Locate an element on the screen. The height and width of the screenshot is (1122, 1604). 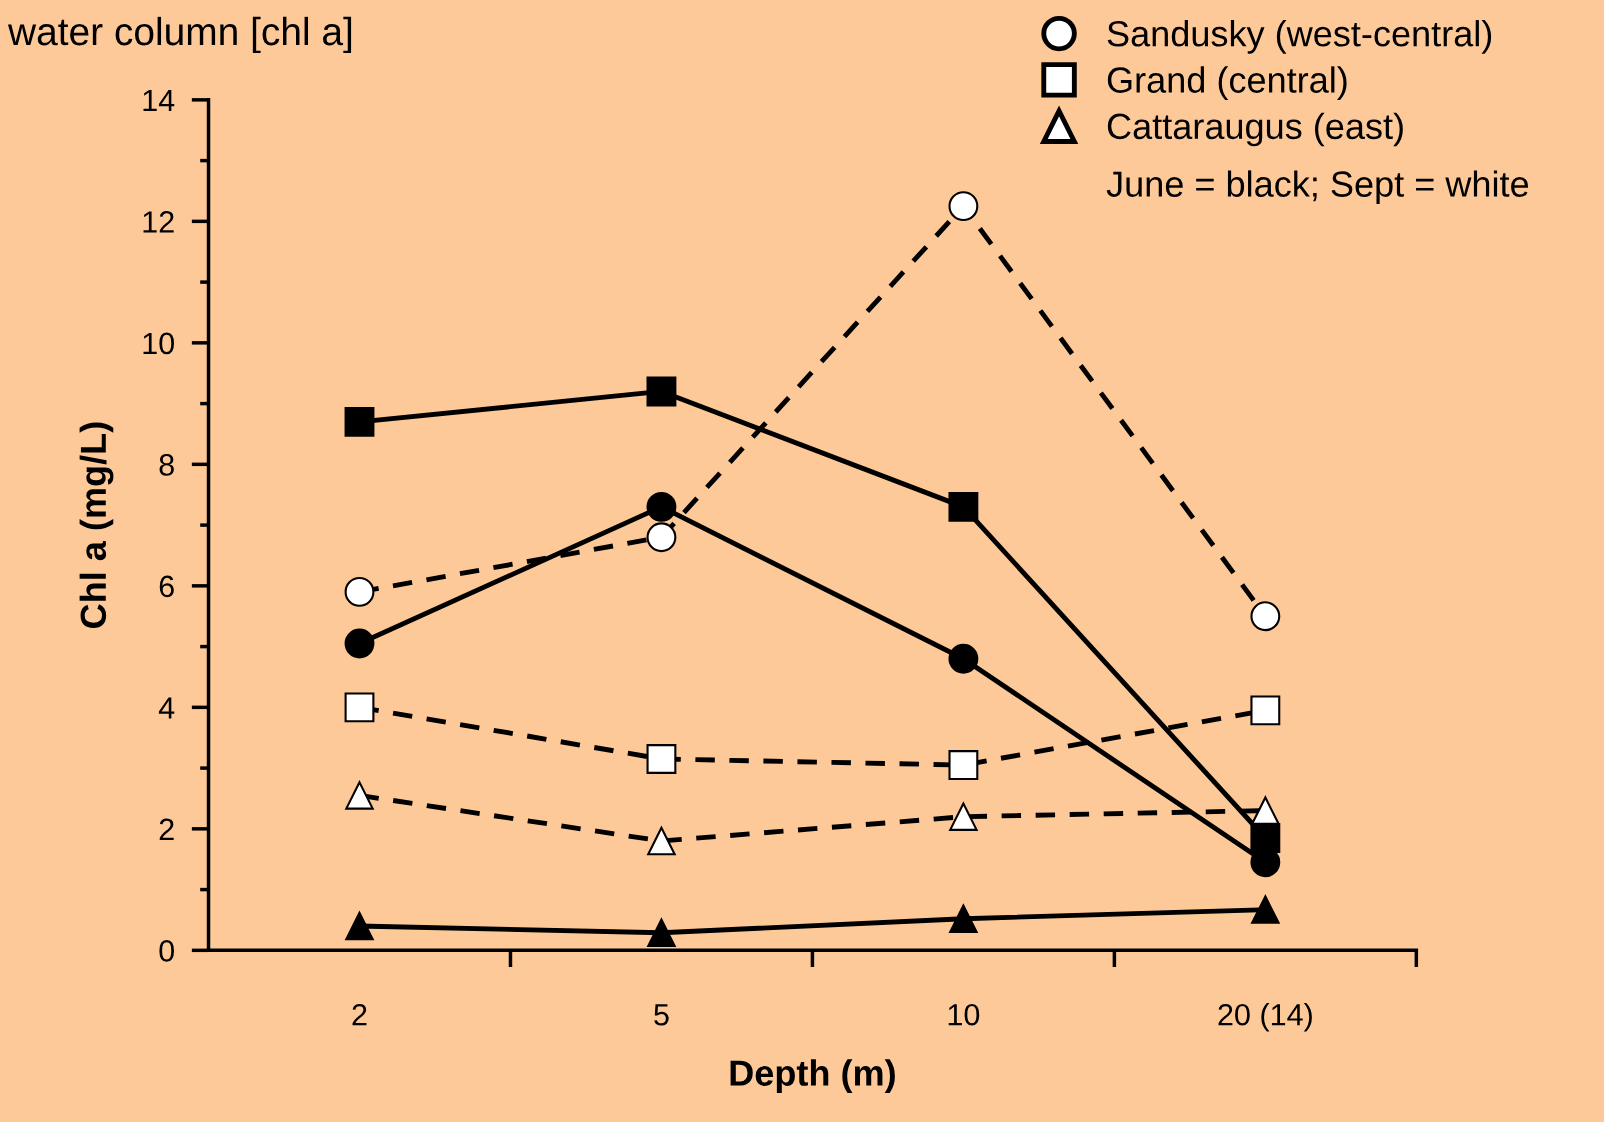
annotation: June = black; Sept = white is located at coordinates (1317, 187).